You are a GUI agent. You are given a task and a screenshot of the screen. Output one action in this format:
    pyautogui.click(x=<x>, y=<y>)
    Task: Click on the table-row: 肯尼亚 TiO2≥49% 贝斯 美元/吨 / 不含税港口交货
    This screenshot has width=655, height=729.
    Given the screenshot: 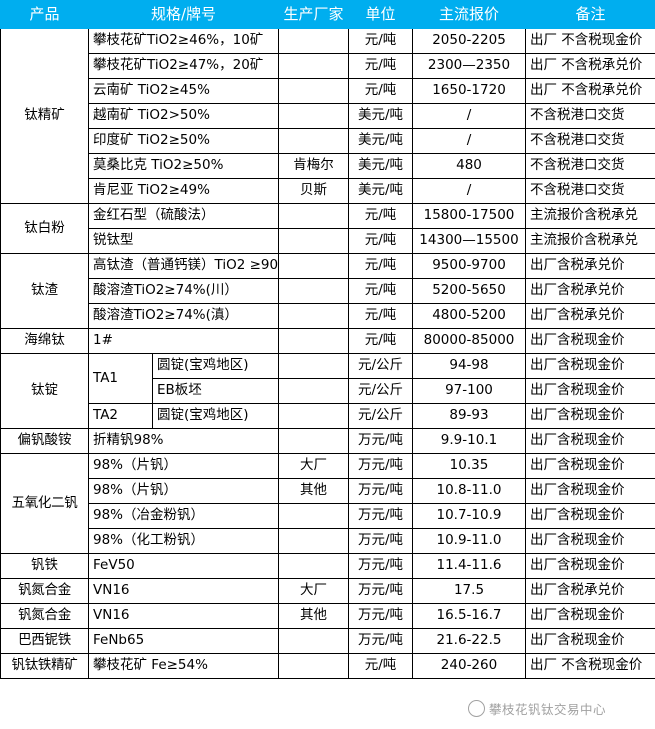 What is the action you would take?
    pyautogui.click(x=328, y=191)
    